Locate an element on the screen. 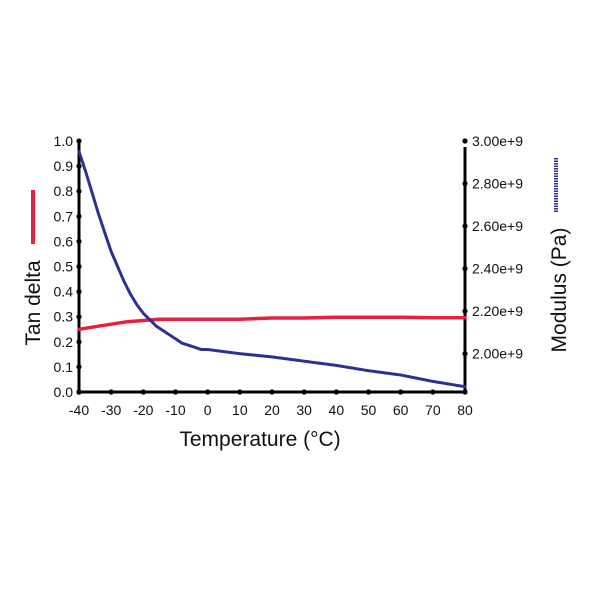 Image resolution: width=591 pixels, height=591 pixels. y-right-tick-label: 2.80e+9 is located at coordinates (497, 184).